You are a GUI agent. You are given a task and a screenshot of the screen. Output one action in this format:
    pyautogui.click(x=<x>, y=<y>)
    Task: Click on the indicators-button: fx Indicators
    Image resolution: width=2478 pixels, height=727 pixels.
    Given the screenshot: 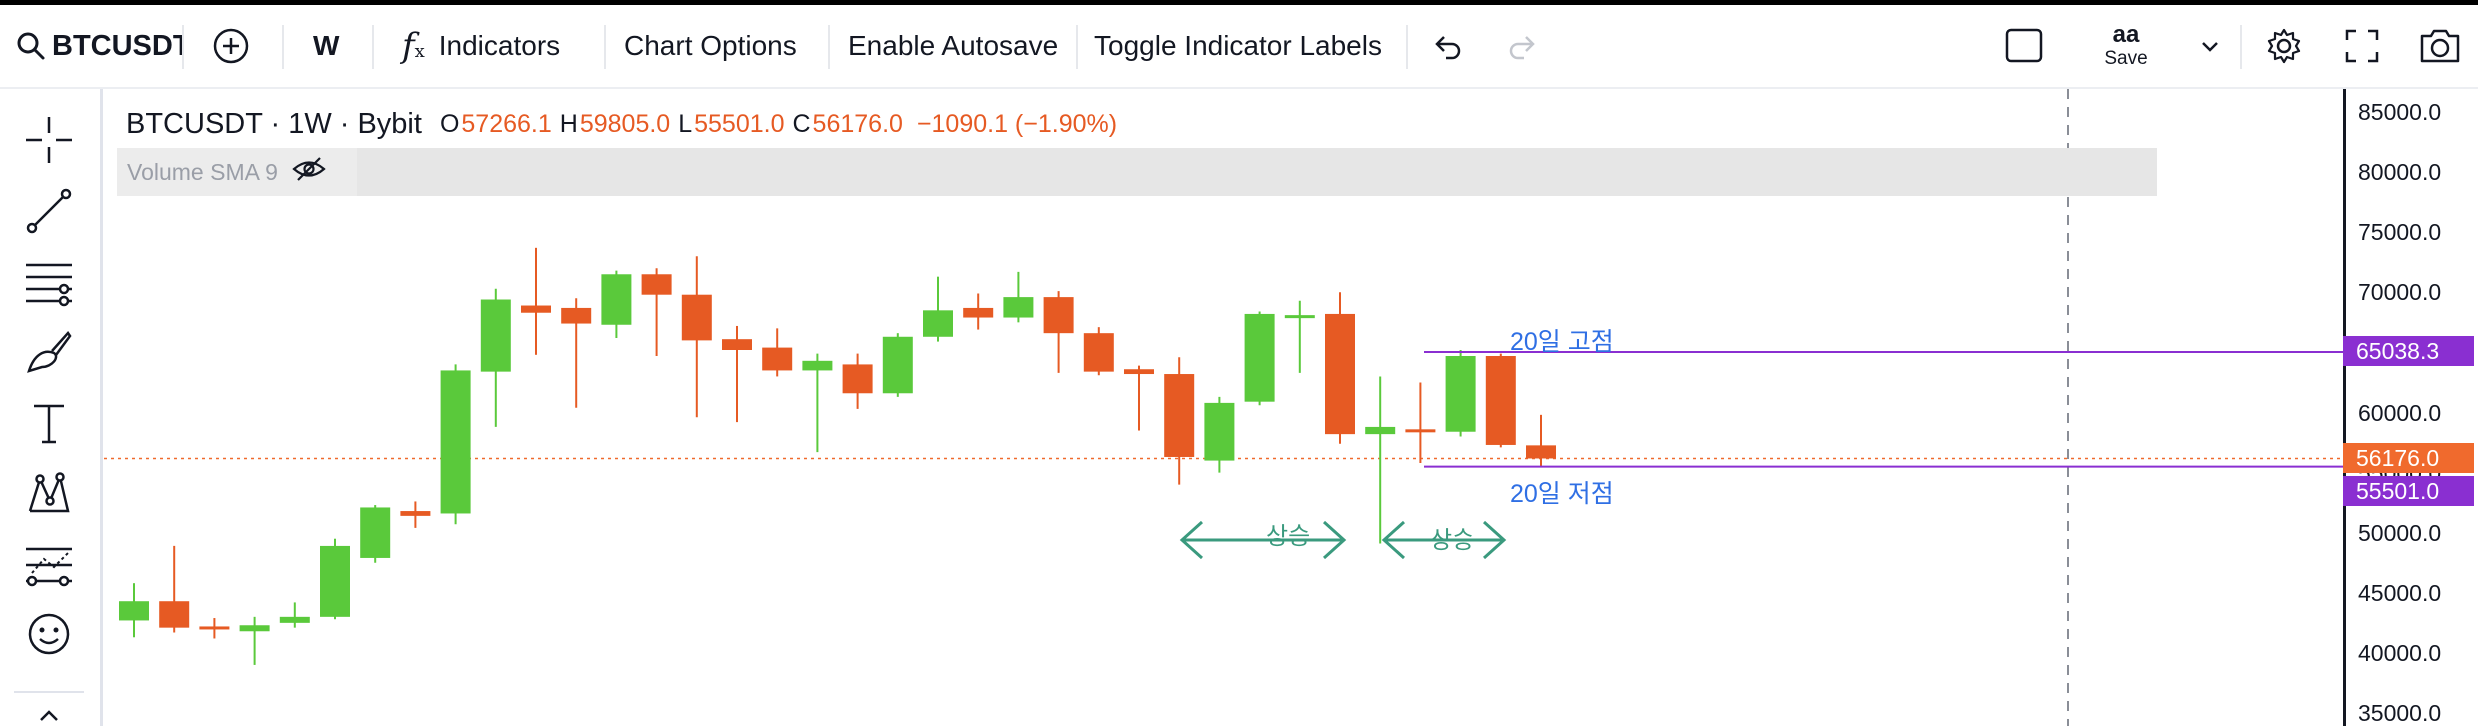 What is the action you would take?
    pyautogui.click(x=481, y=46)
    